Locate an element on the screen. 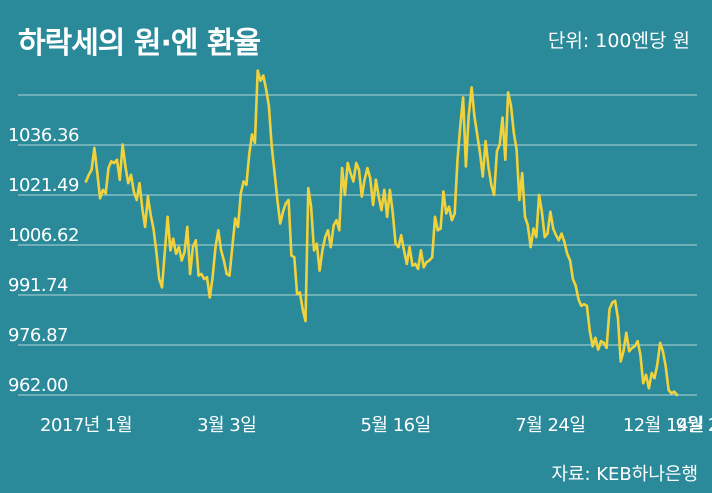  x-tick-label: 9월 29일 is located at coordinates (694, 425).